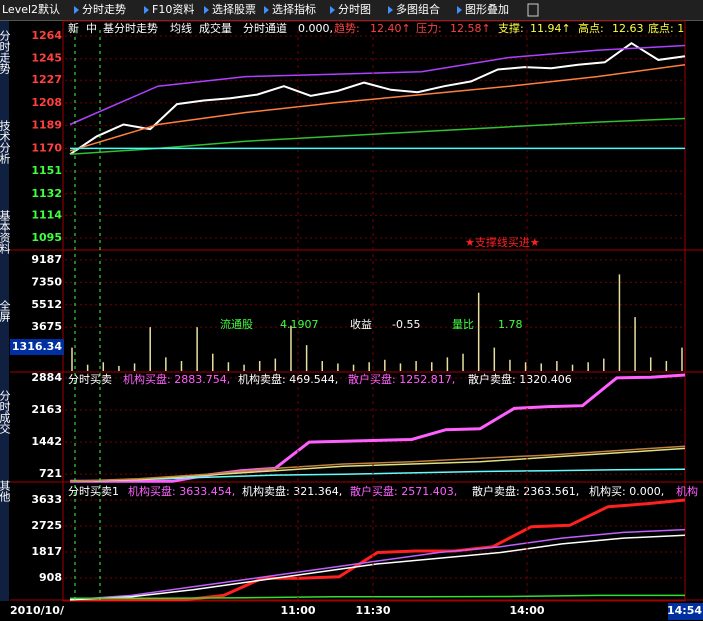 This screenshot has height=621, width=703. Describe the element at coordinates (31, 9) in the screenshot. I see `toolbar-item: Level2默认` at that location.